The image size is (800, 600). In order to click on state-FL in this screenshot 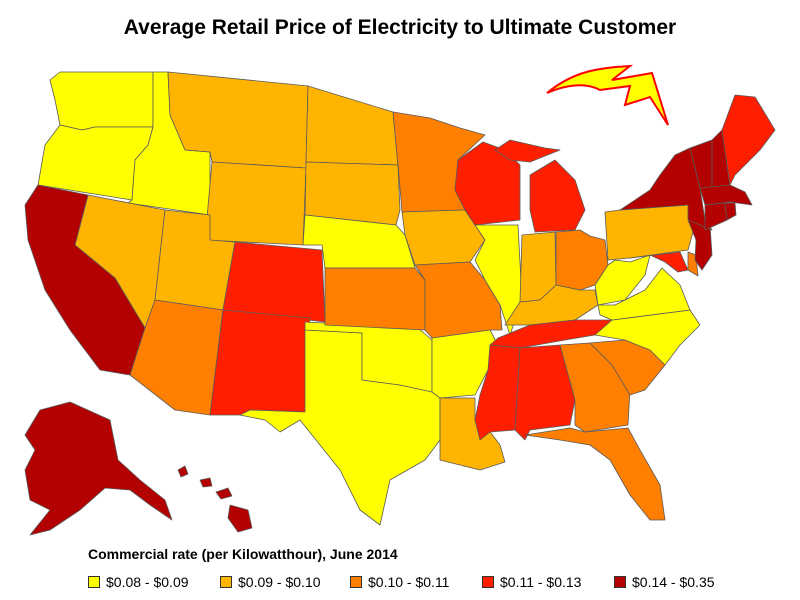, I will do `click(595, 474)`.